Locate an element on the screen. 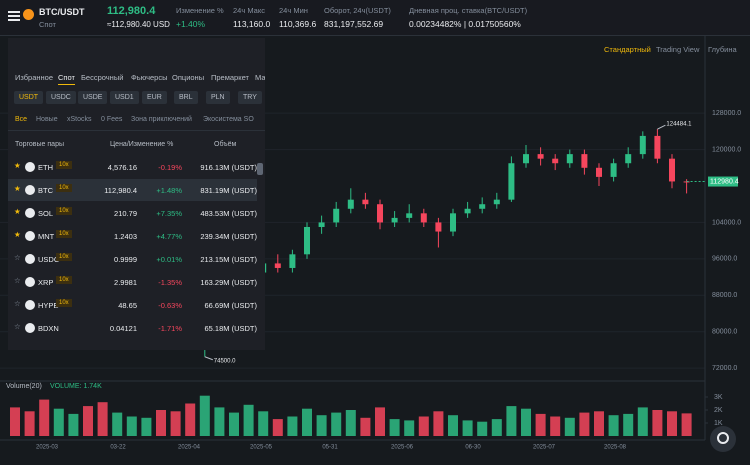 This screenshot has width=750, height=465. volume-current: VOLUME: 1.74K is located at coordinates (76, 386).